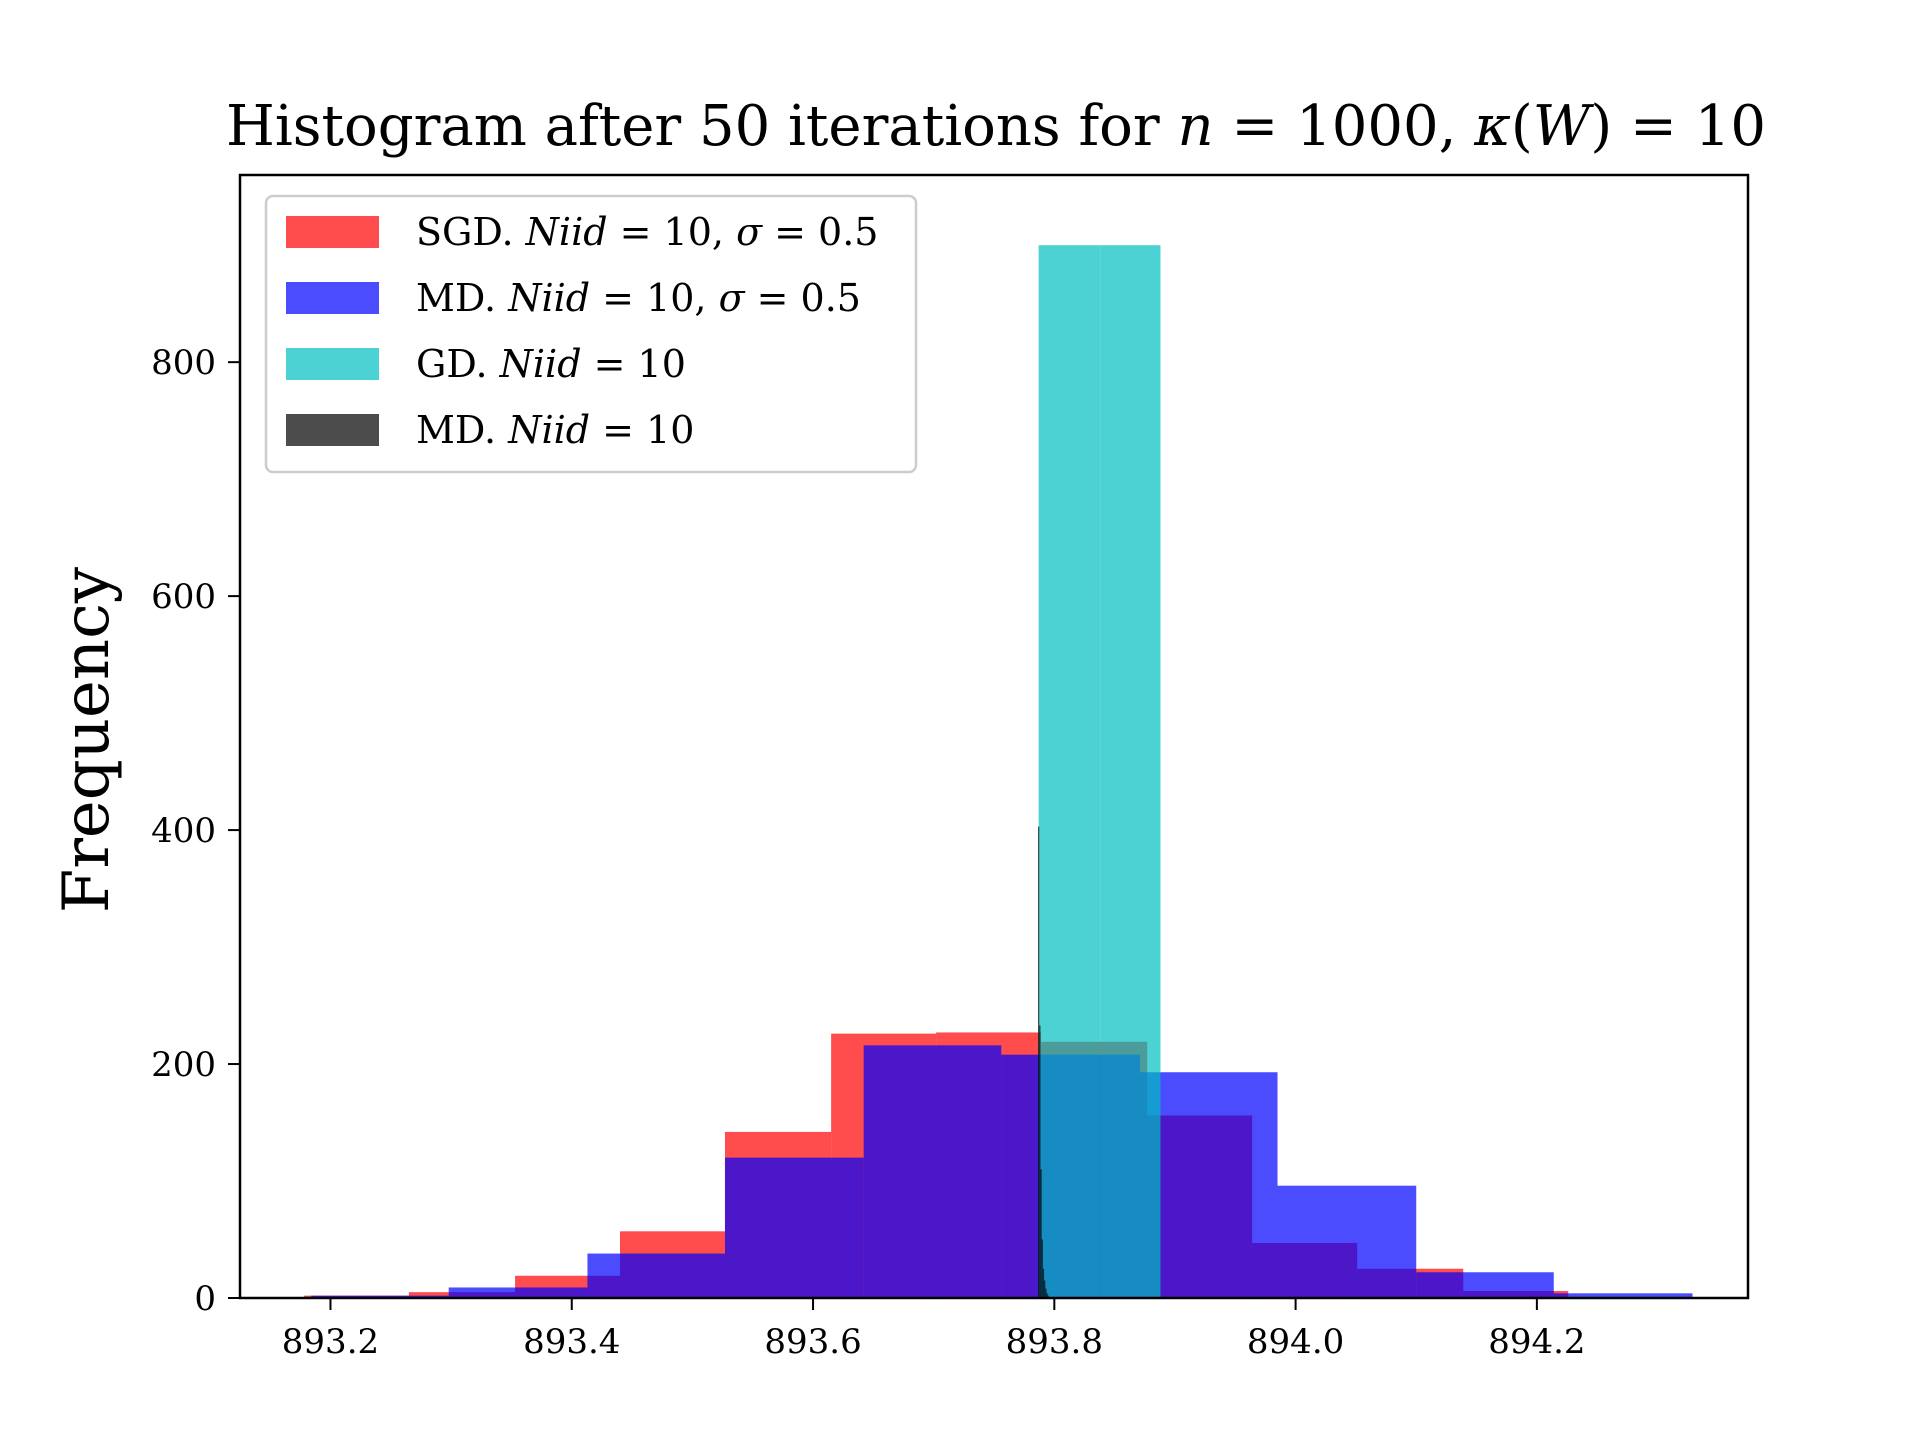  What do you see at coordinates (1564, 126) in the screenshot?
I see `text-part: W` at bounding box center [1564, 126].